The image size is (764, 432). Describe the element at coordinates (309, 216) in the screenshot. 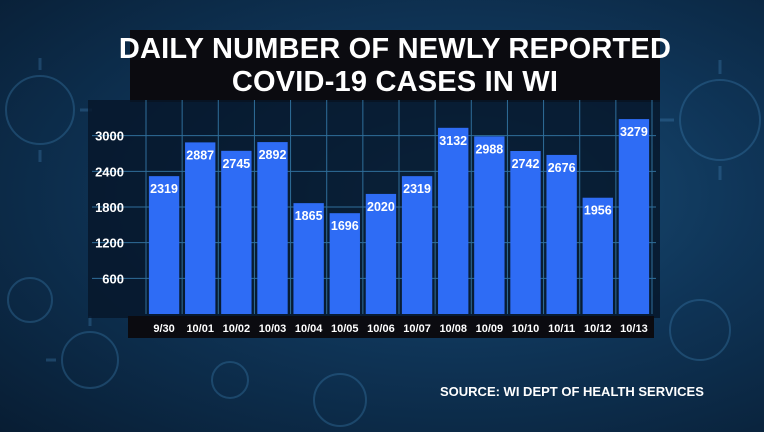

I see `bar-value-label: 1865` at that location.